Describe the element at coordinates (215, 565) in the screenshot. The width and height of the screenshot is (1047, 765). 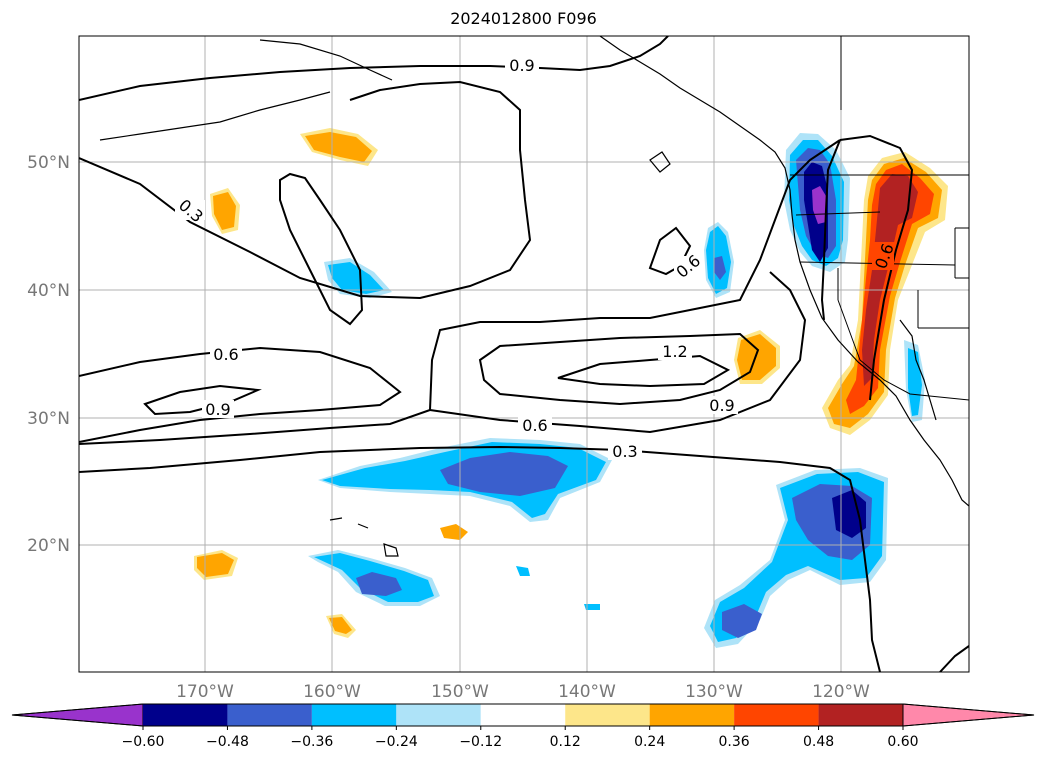
I see `shading-blob-170w-20n-inner` at that location.